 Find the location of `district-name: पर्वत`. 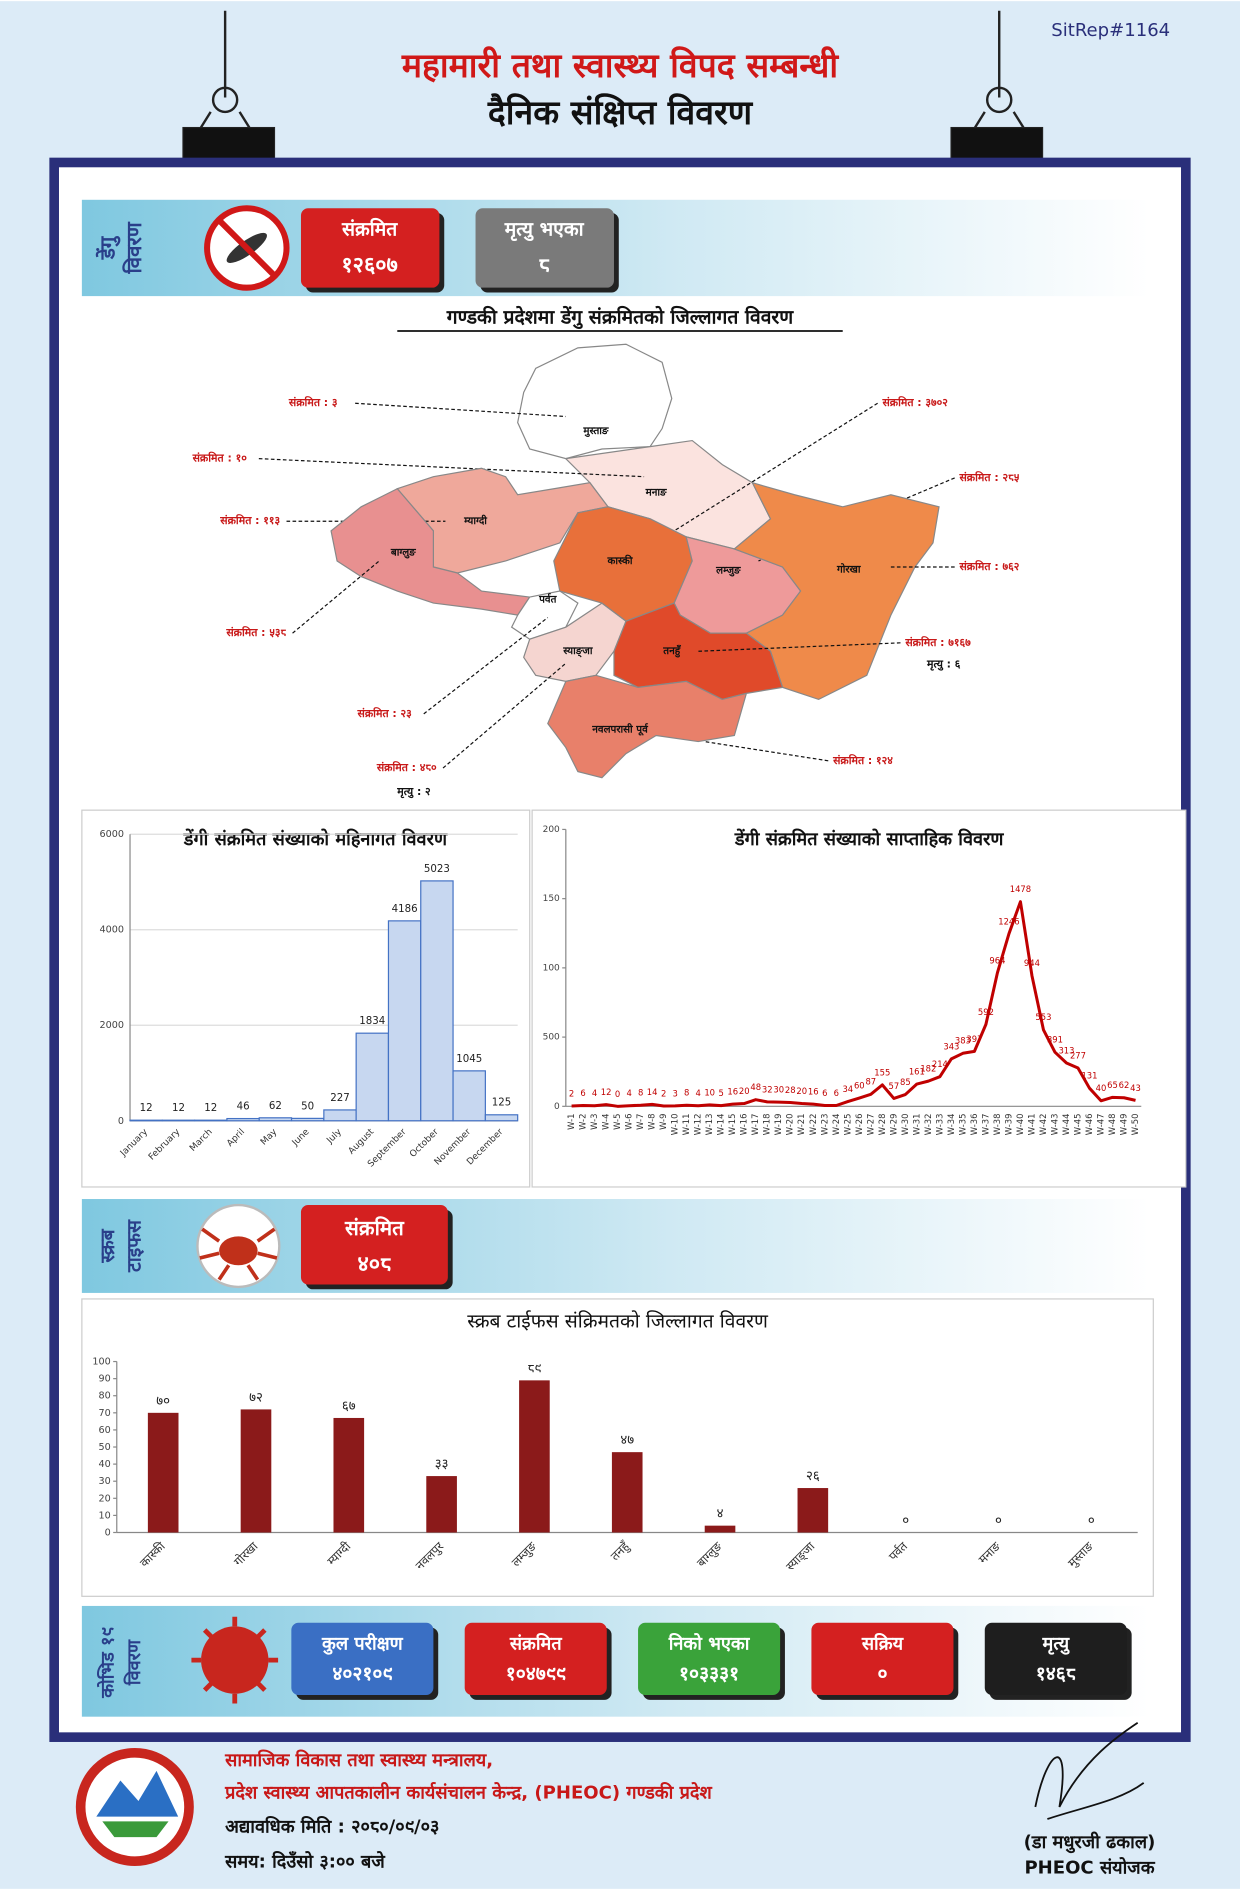

district-name: पर्वत is located at coordinates (547, 598).